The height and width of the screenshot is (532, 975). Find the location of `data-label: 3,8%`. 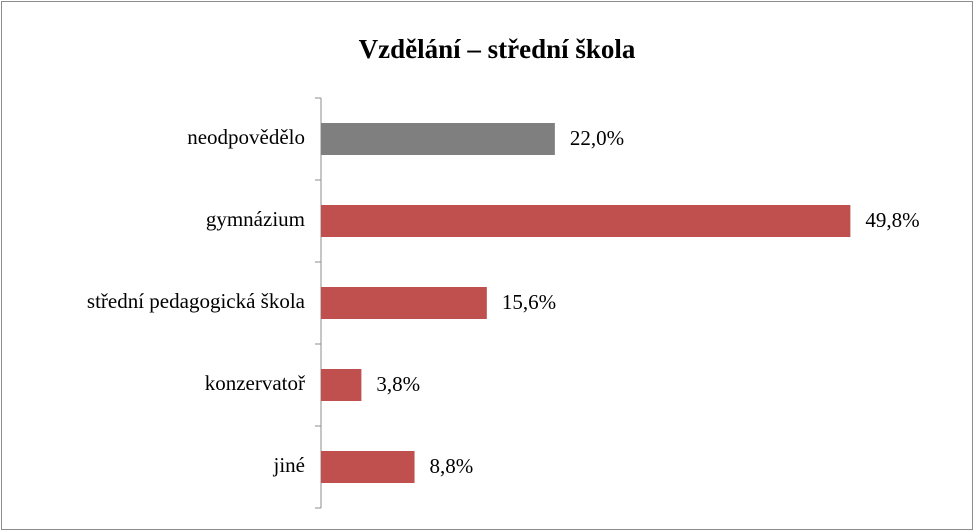

data-label: 3,8% is located at coordinates (398, 384).